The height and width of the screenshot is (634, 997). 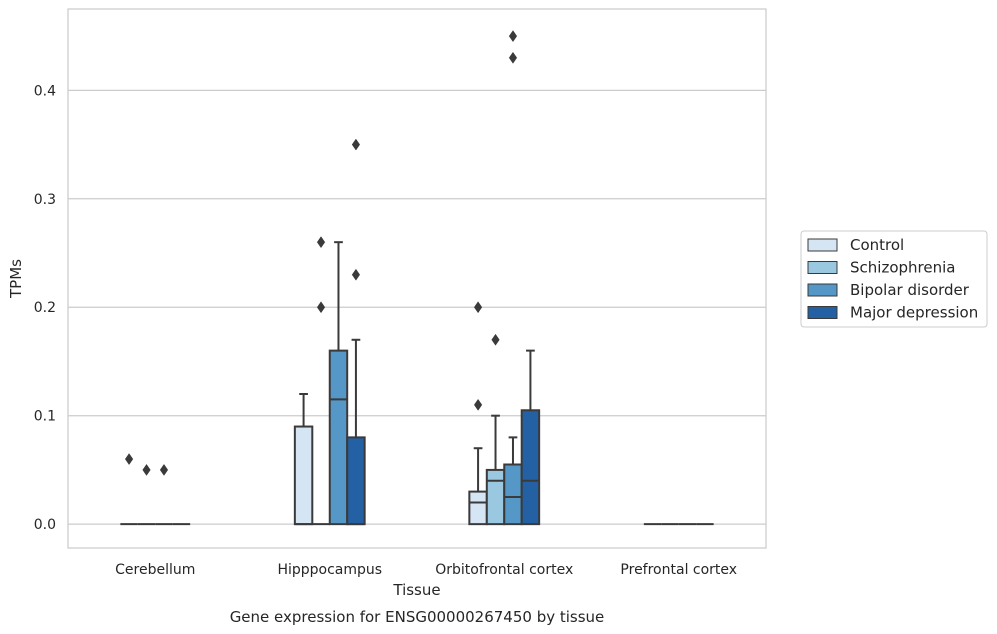 I want to click on y-tick-label: 0.4, so click(x=45, y=91).